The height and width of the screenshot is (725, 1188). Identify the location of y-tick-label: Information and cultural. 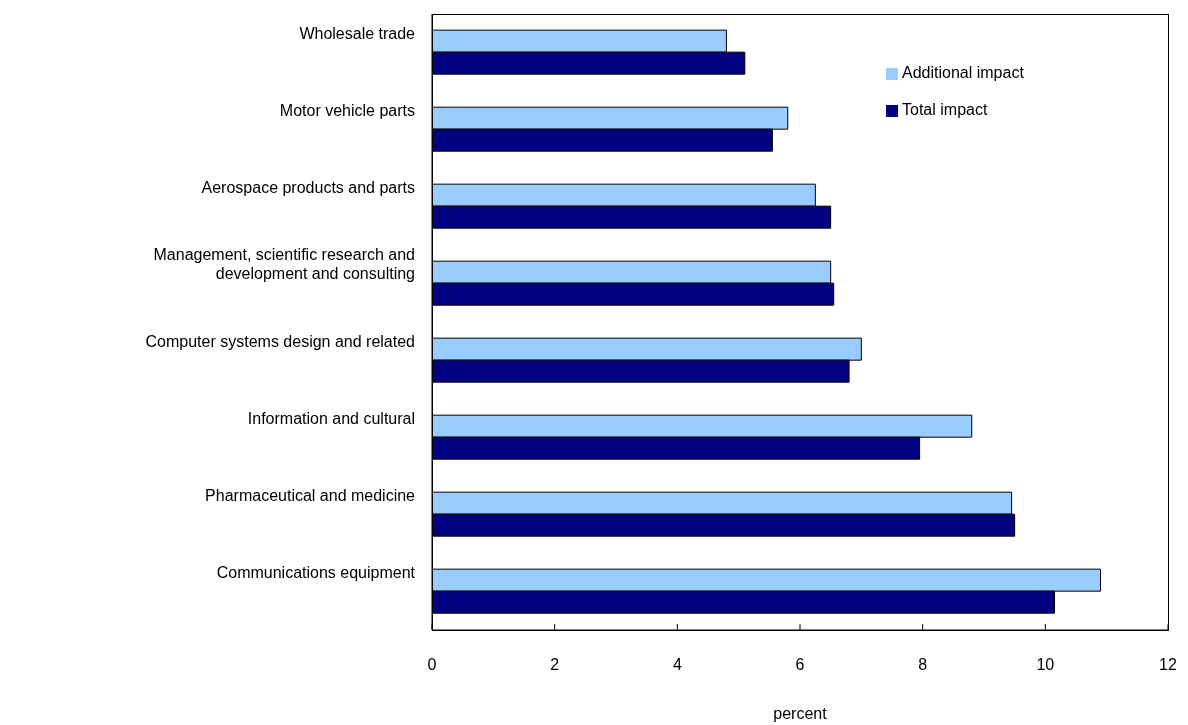
(331, 417).